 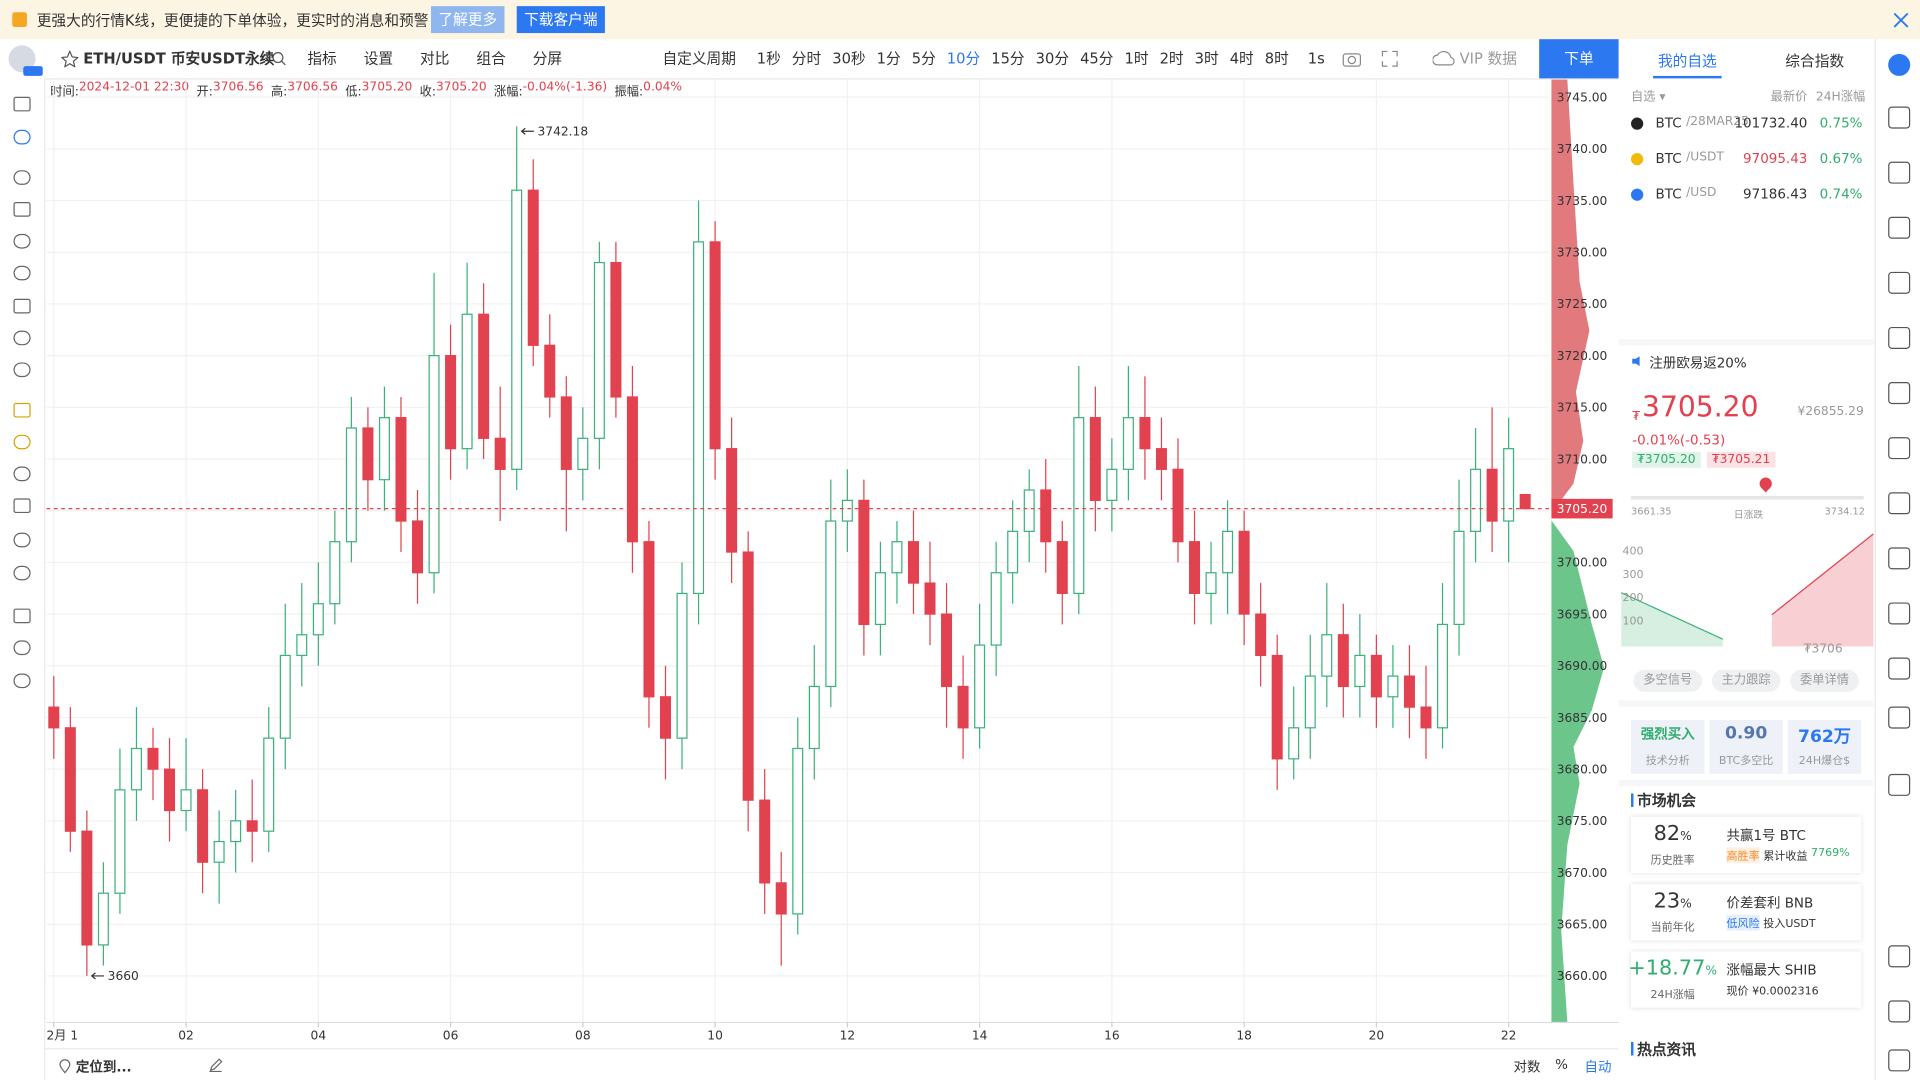 What do you see at coordinates (1633, 598) in the screenshot?
I see `depth-tick: 200` at bounding box center [1633, 598].